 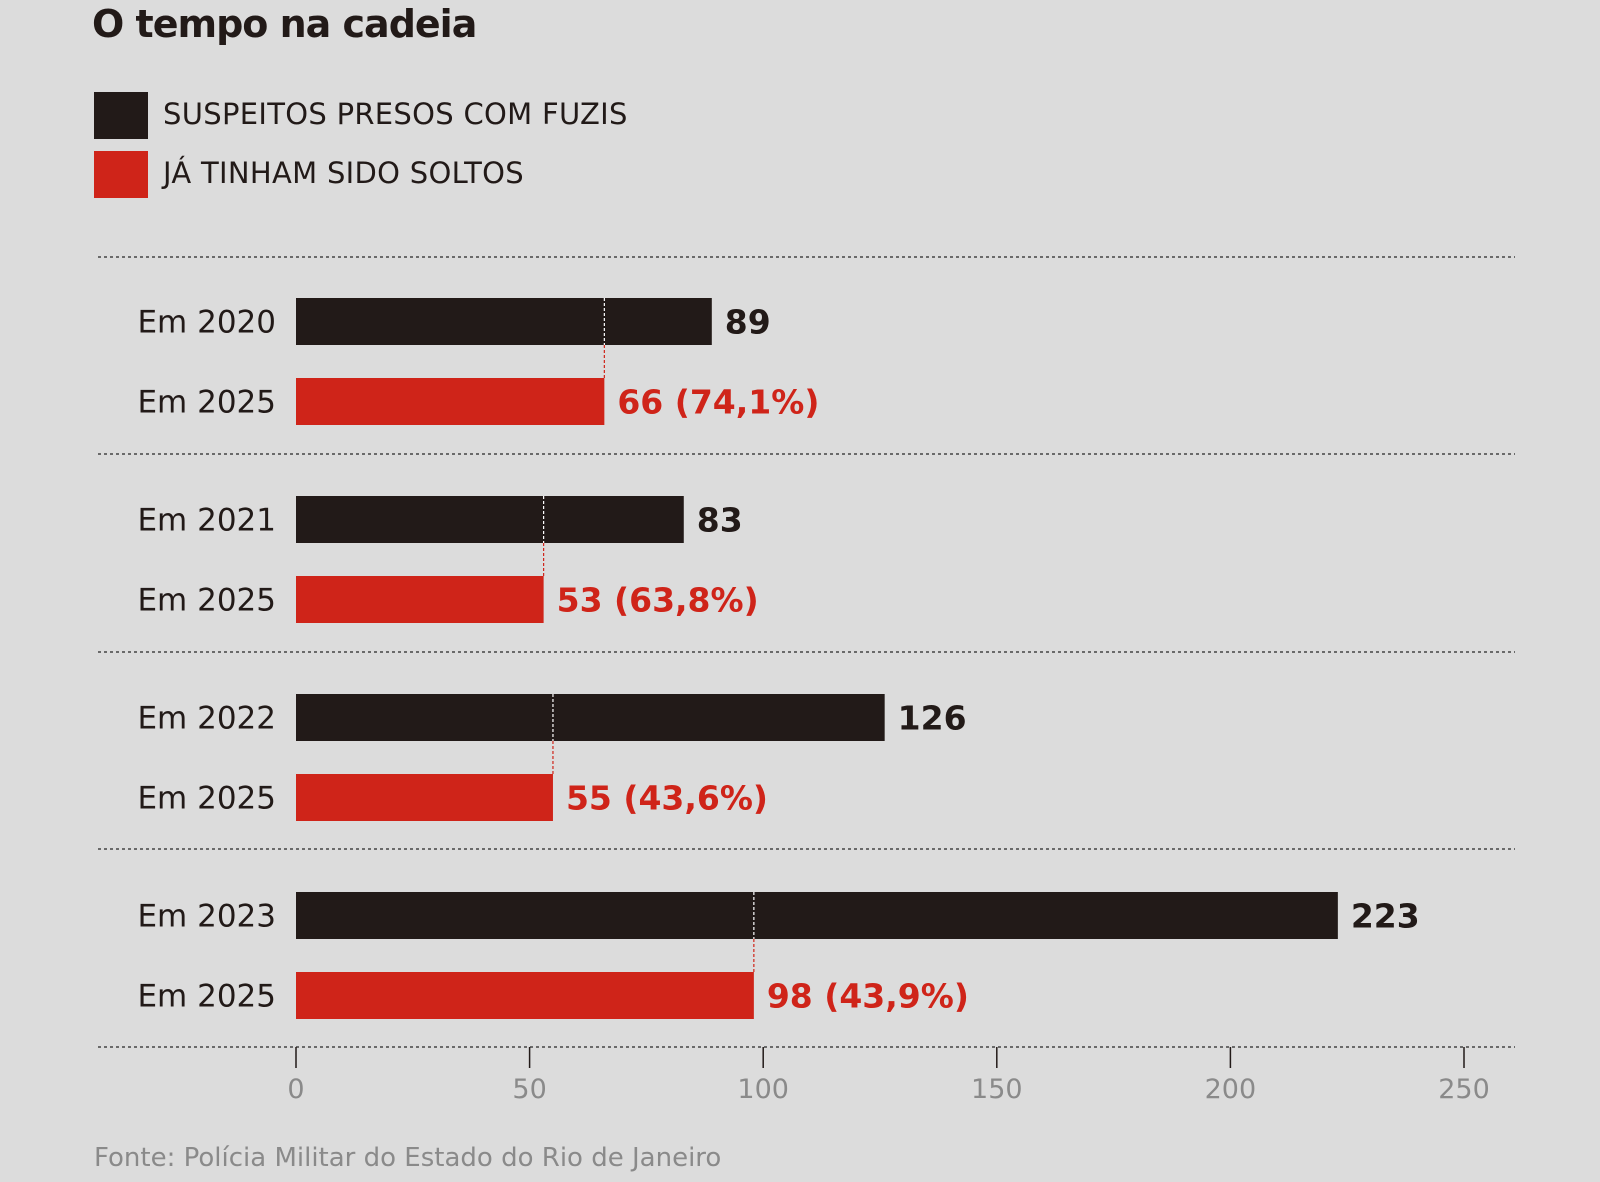 I want to click on row-label-total: Em 2022, so click(x=206, y=719).